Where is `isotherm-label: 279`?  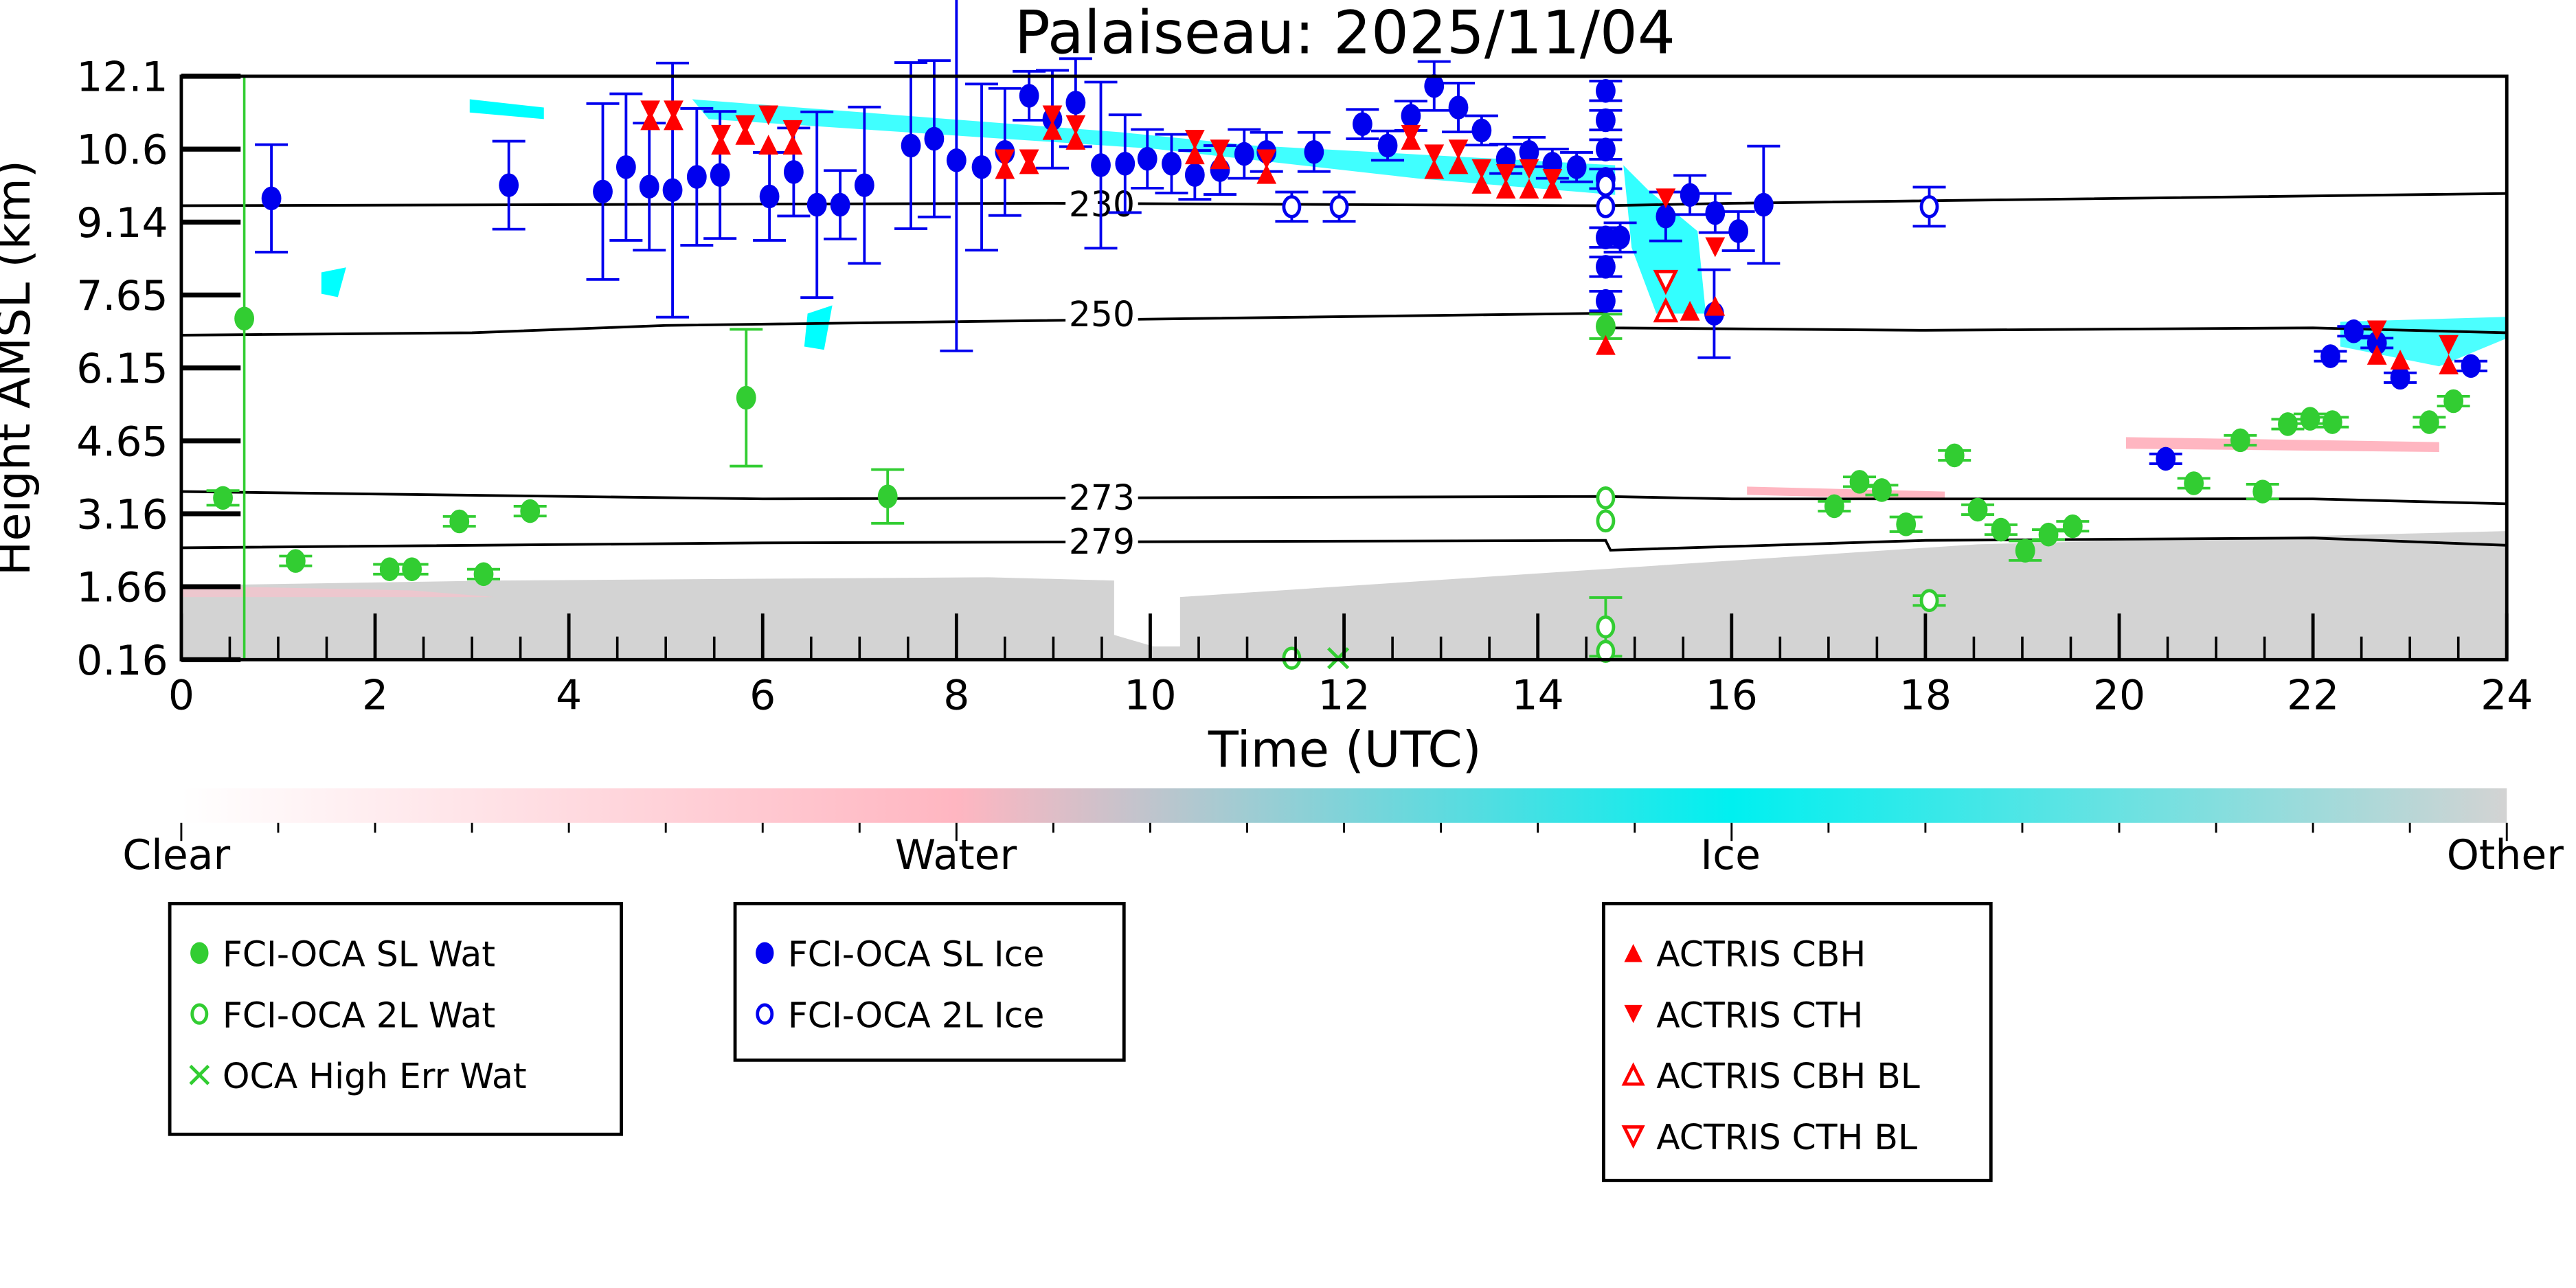 isotherm-label: 279 is located at coordinates (1102, 541).